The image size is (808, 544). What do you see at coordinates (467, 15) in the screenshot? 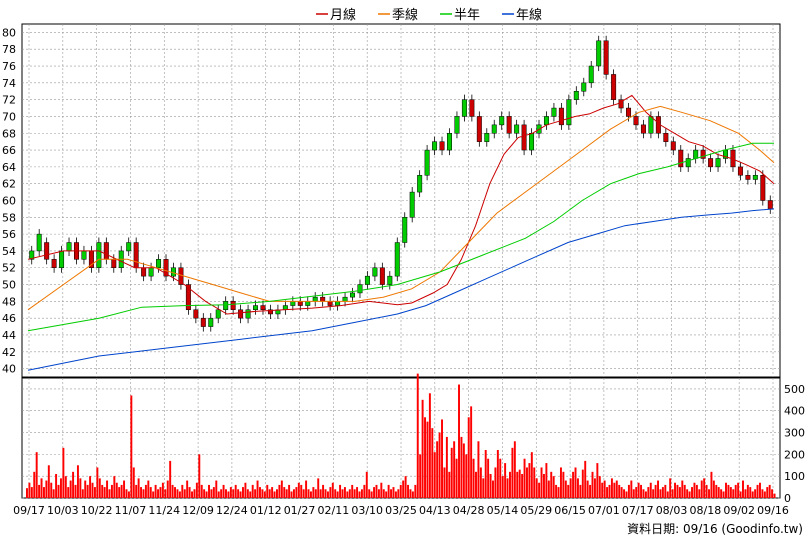
I see `legend-label-2: 半年` at bounding box center [467, 15].